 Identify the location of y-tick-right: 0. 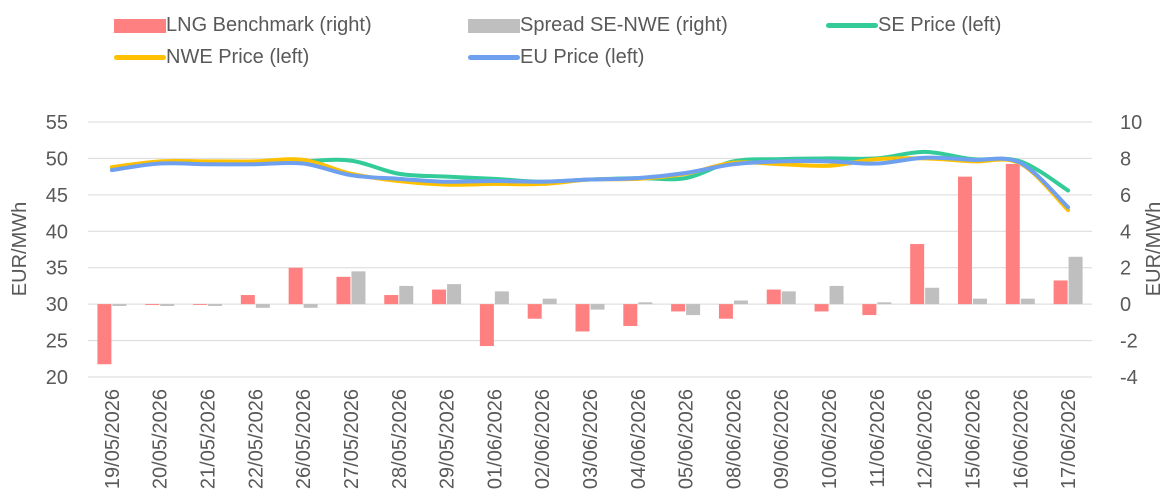
(1125, 305).